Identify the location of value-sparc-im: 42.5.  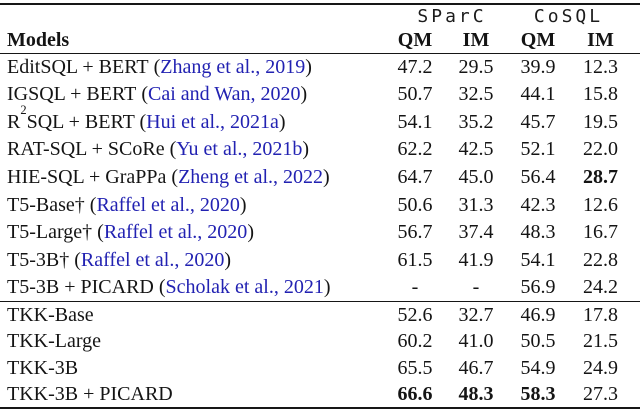
(476, 149).